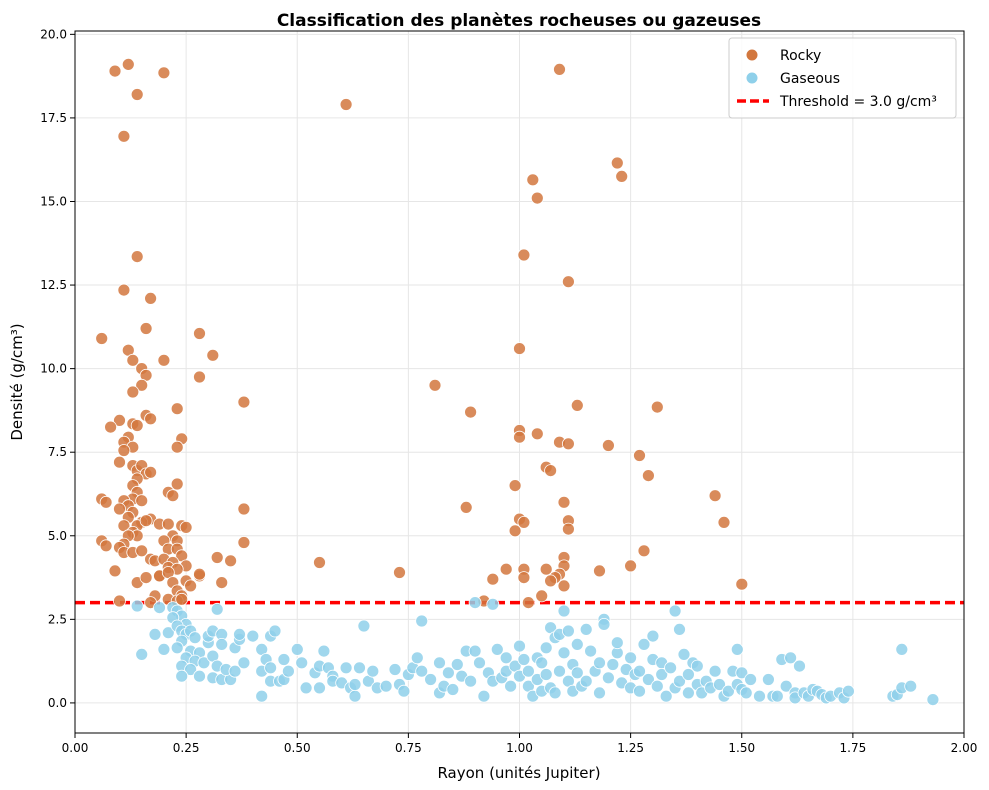 Image resolution: width=989 pixels, height=790 pixels. I want to click on y-tick-label: 17.5, so click(53, 118).